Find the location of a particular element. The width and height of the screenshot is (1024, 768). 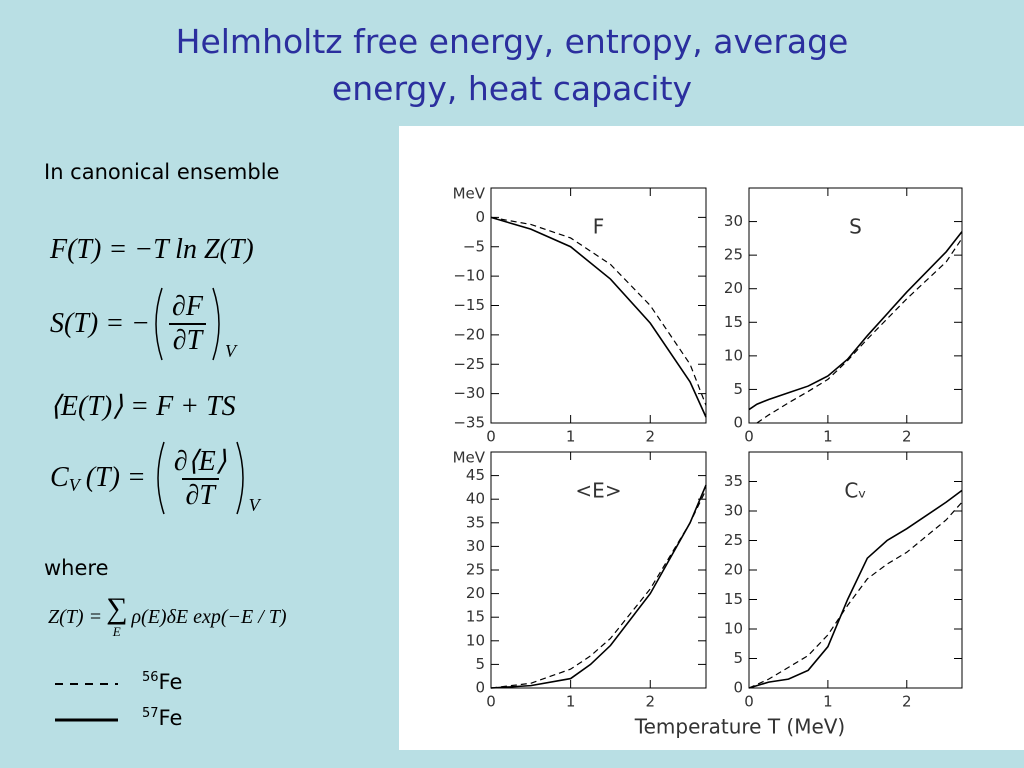

sum: ∑ E is located at coordinates (116, 617).